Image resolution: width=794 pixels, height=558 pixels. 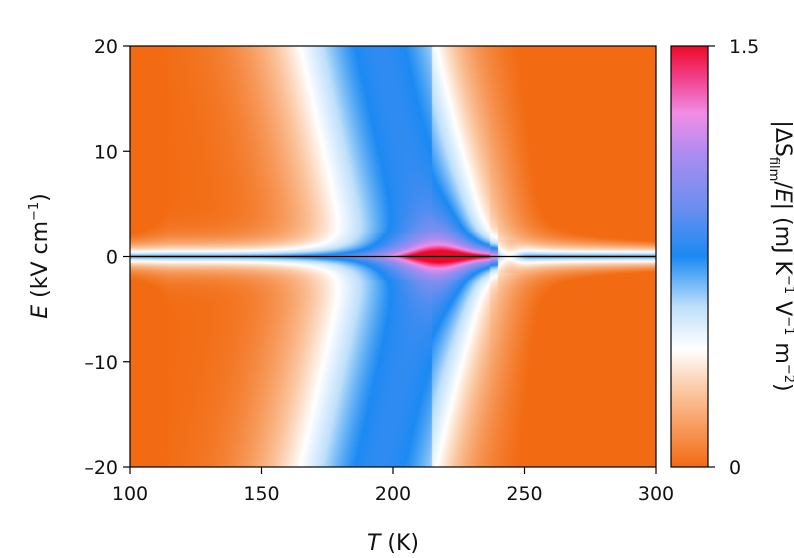 I want to click on y-axis: 20 10 0 –10 –20, so click(x=107, y=257).